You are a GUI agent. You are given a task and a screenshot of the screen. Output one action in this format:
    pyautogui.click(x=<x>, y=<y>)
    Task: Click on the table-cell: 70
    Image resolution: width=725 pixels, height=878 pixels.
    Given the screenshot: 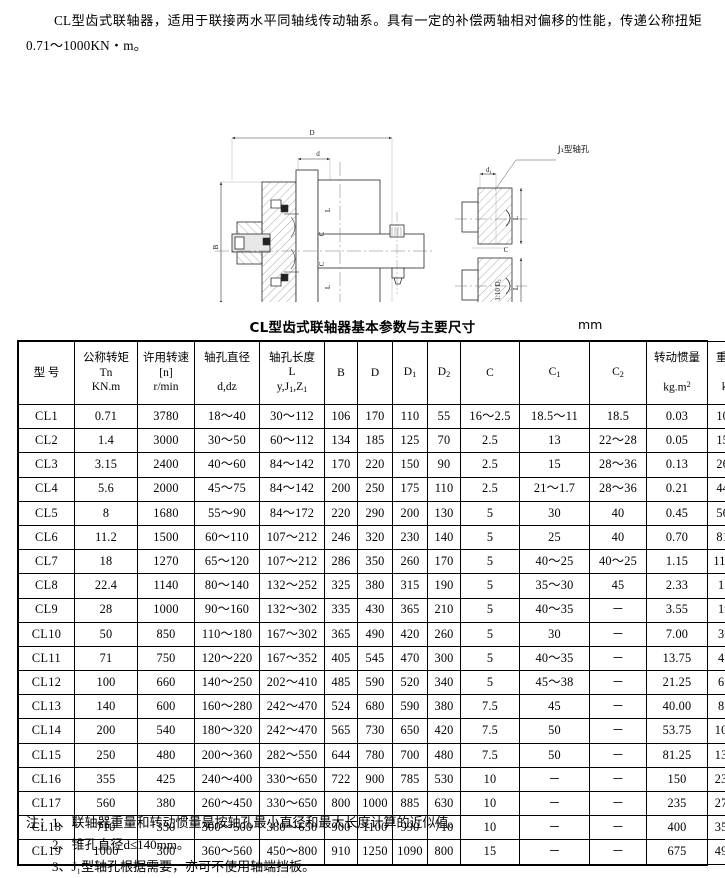 What is the action you would take?
    pyautogui.click(x=444, y=441)
    